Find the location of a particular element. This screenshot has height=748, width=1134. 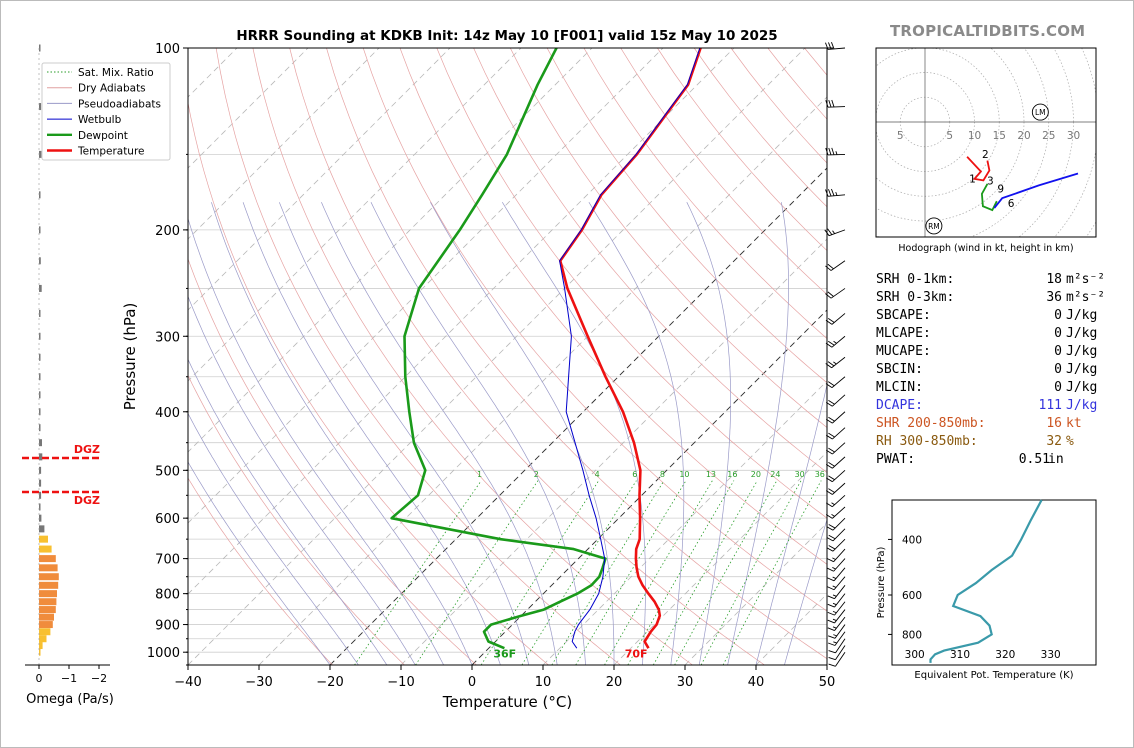

y-tick-label: 1000 is located at coordinates (163, 653).